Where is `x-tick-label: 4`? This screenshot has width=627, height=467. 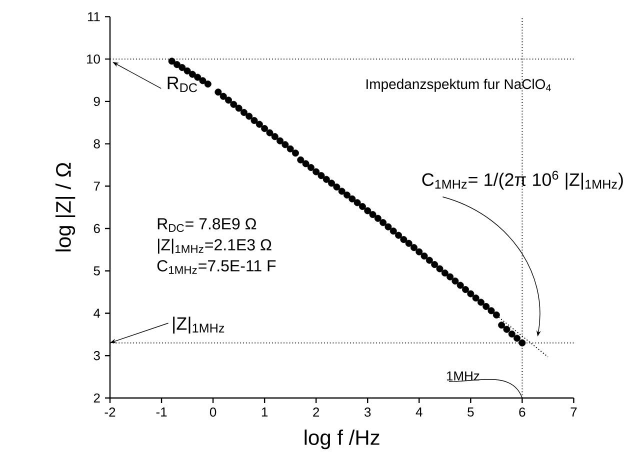
x-tick-label: 4 is located at coordinates (419, 412).